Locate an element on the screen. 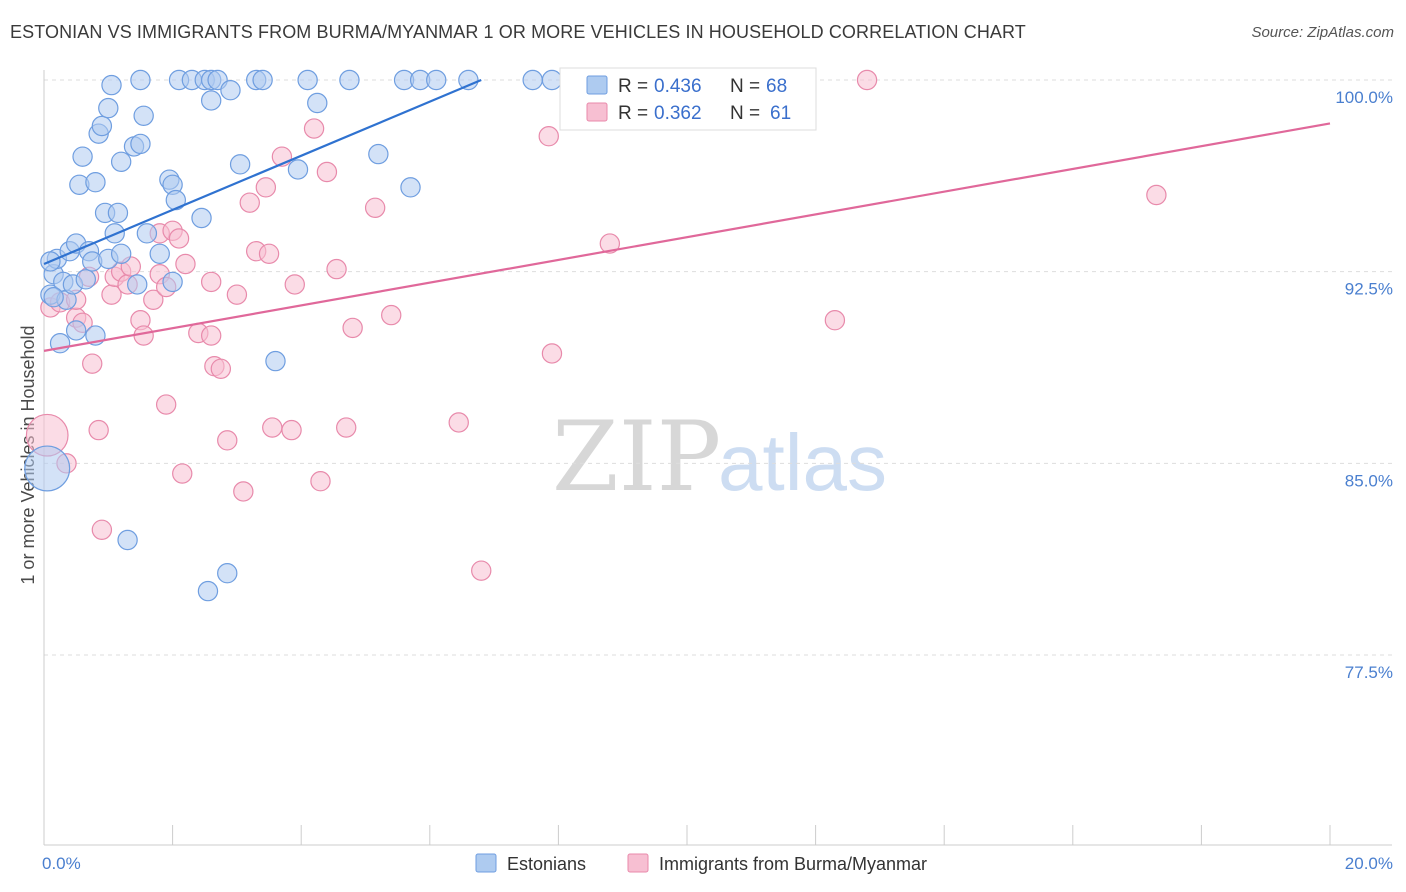 This screenshot has height=892, width=1406. y-tick-label-2: 85.0% is located at coordinates (1369, 480).